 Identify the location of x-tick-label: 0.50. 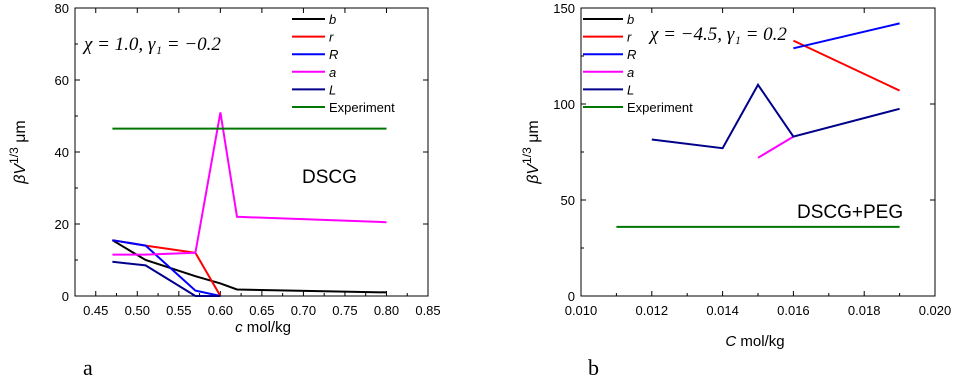
(137, 310).